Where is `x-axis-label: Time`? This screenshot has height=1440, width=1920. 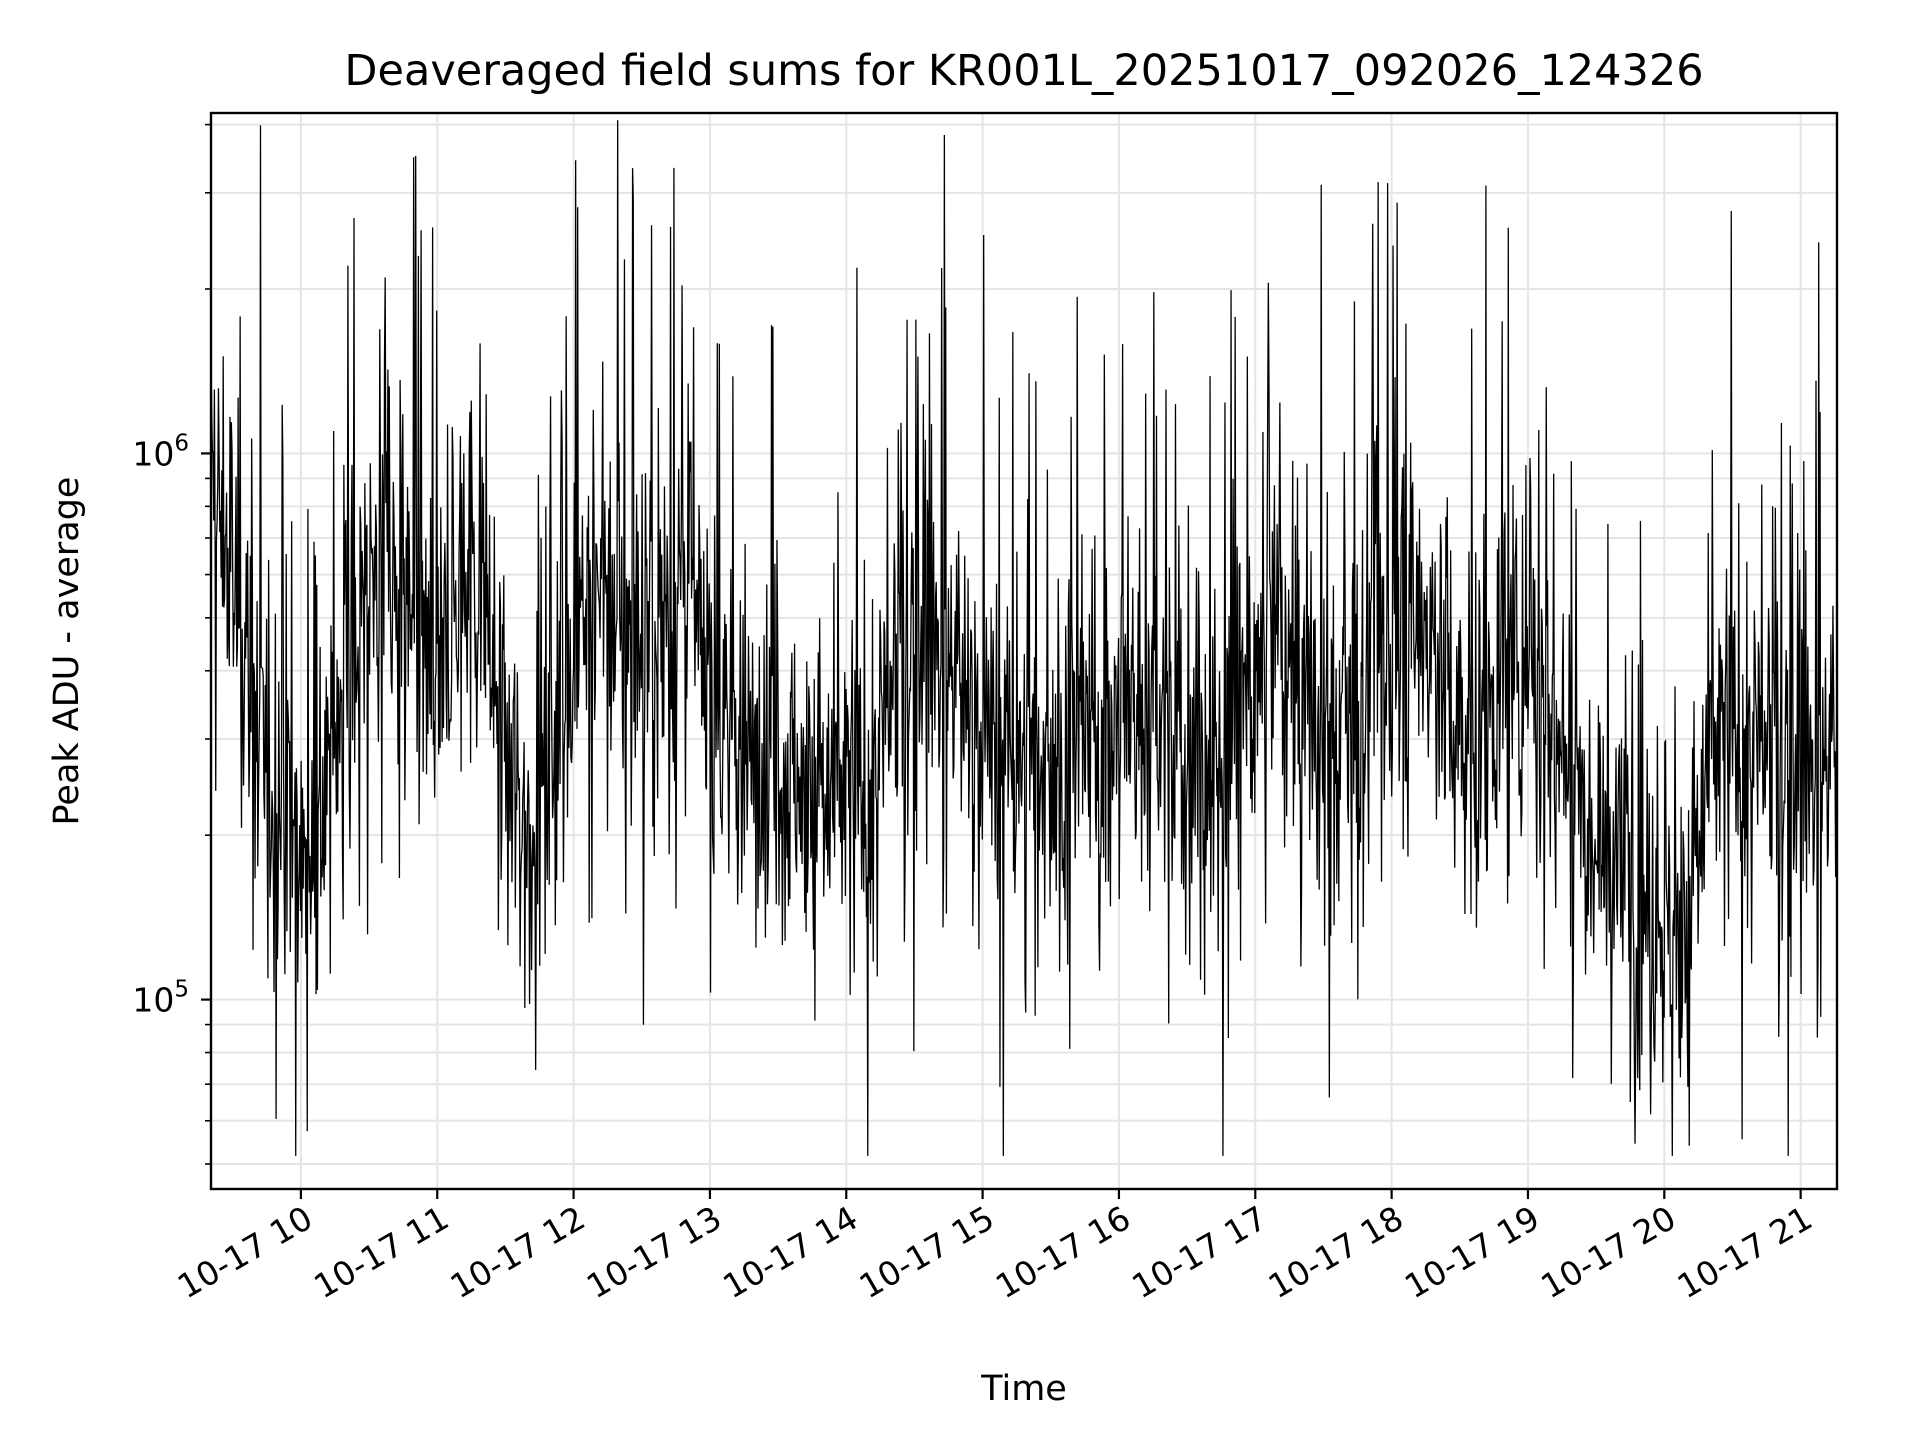
x-axis-label: Time is located at coordinates (1023, 1389).